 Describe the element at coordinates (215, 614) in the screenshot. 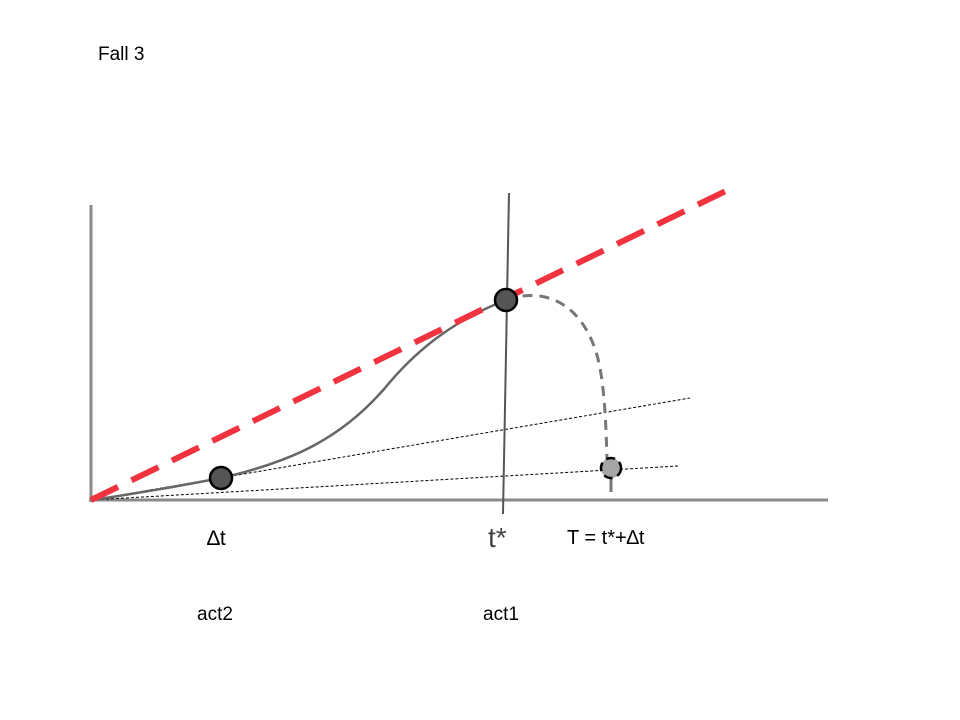

I see `label-act2: act2` at that location.